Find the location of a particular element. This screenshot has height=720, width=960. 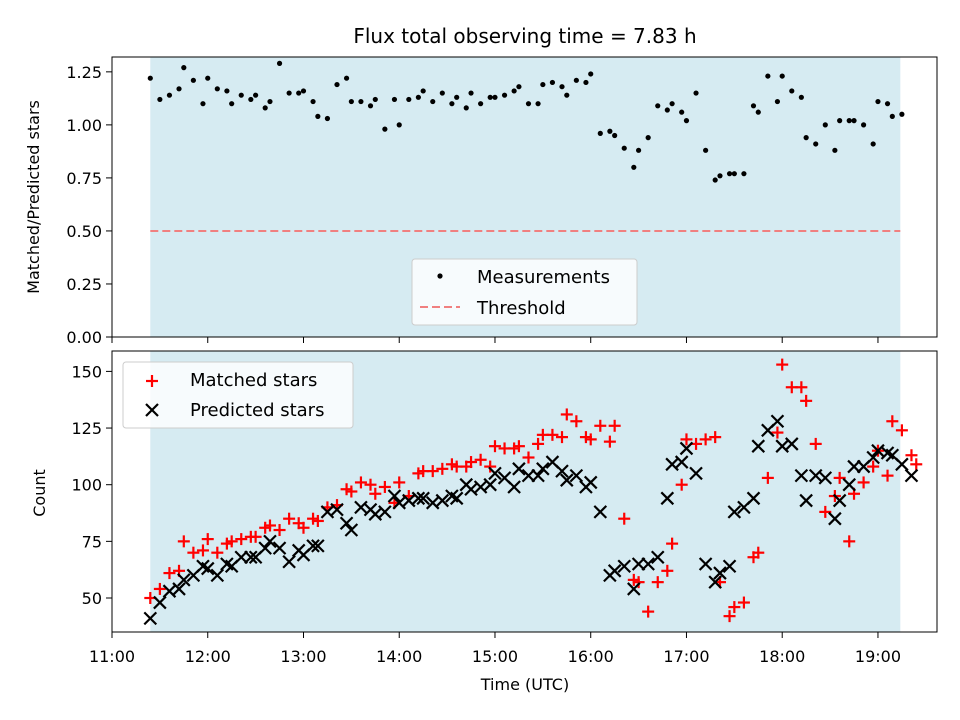

counts-x-tick-label: 12:00 is located at coordinates (208, 656).